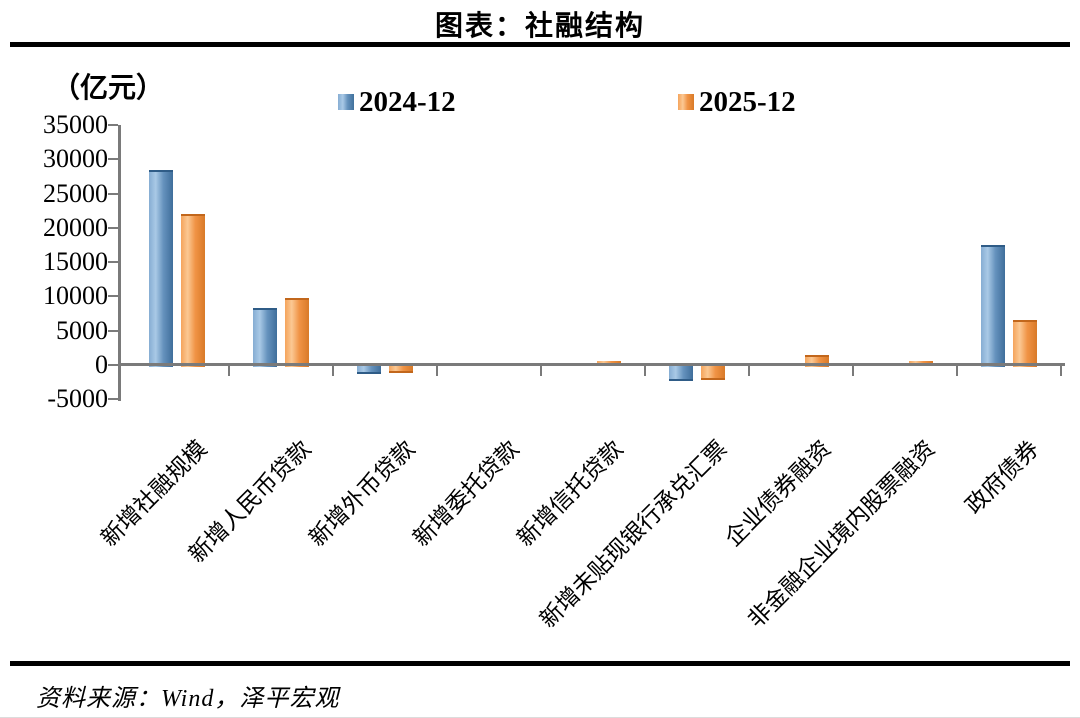  Describe the element at coordinates (75, 193) in the screenshot. I see `y-tick-label-25000: 25000` at that location.